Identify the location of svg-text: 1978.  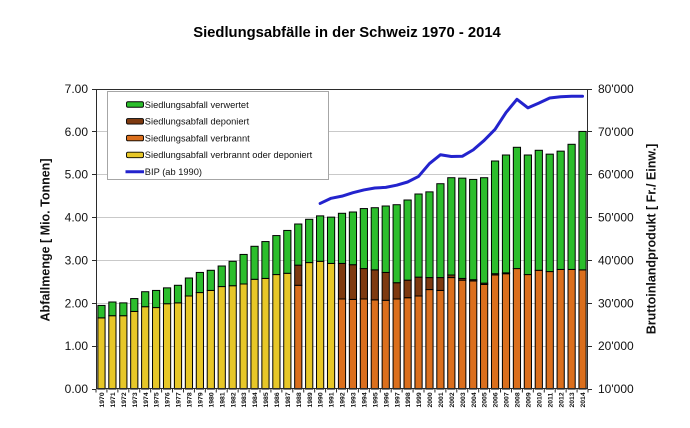
(190, 399).